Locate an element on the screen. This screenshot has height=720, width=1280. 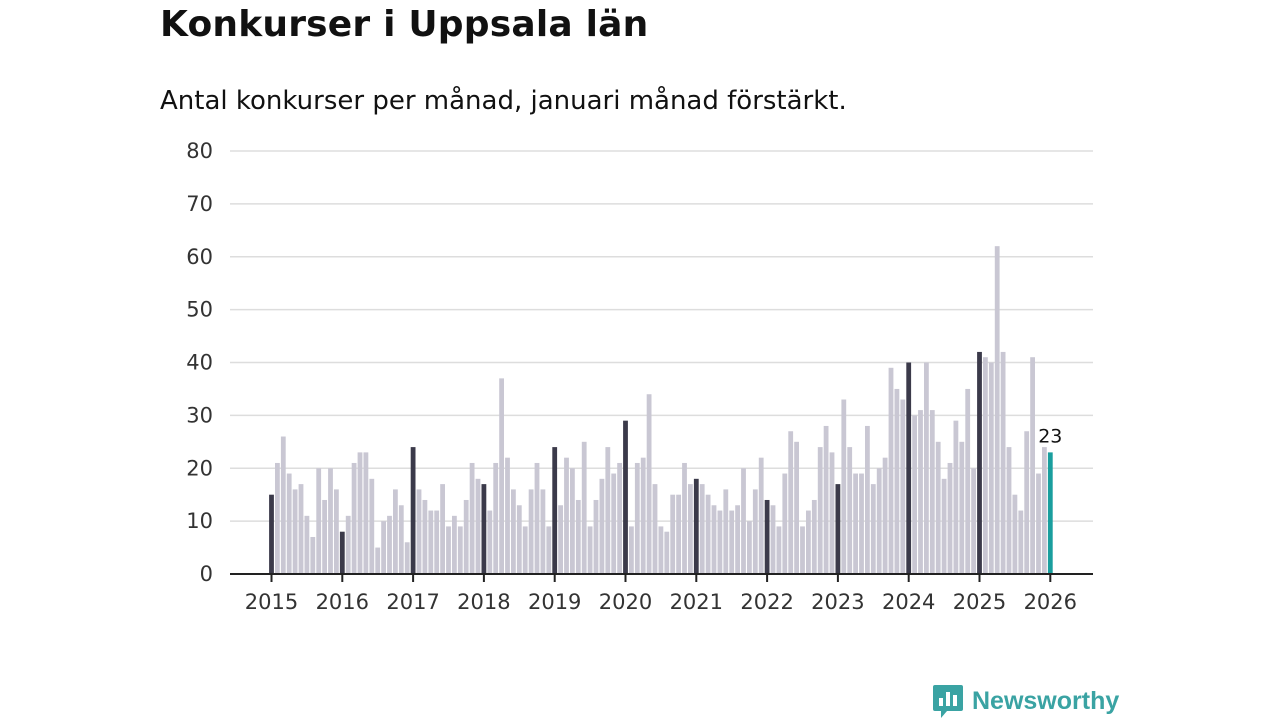
x-tick-label: 2020 is located at coordinates (625, 602).